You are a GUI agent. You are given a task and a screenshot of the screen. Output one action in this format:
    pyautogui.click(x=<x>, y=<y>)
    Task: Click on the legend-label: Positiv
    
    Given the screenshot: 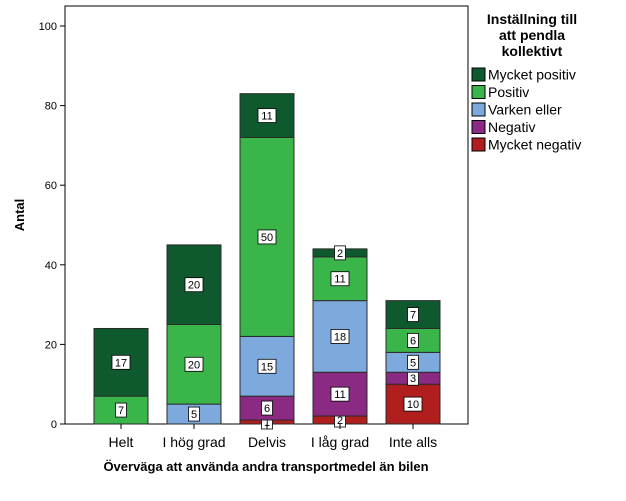 What is the action you would take?
    pyautogui.click(x=508, y=92)
    